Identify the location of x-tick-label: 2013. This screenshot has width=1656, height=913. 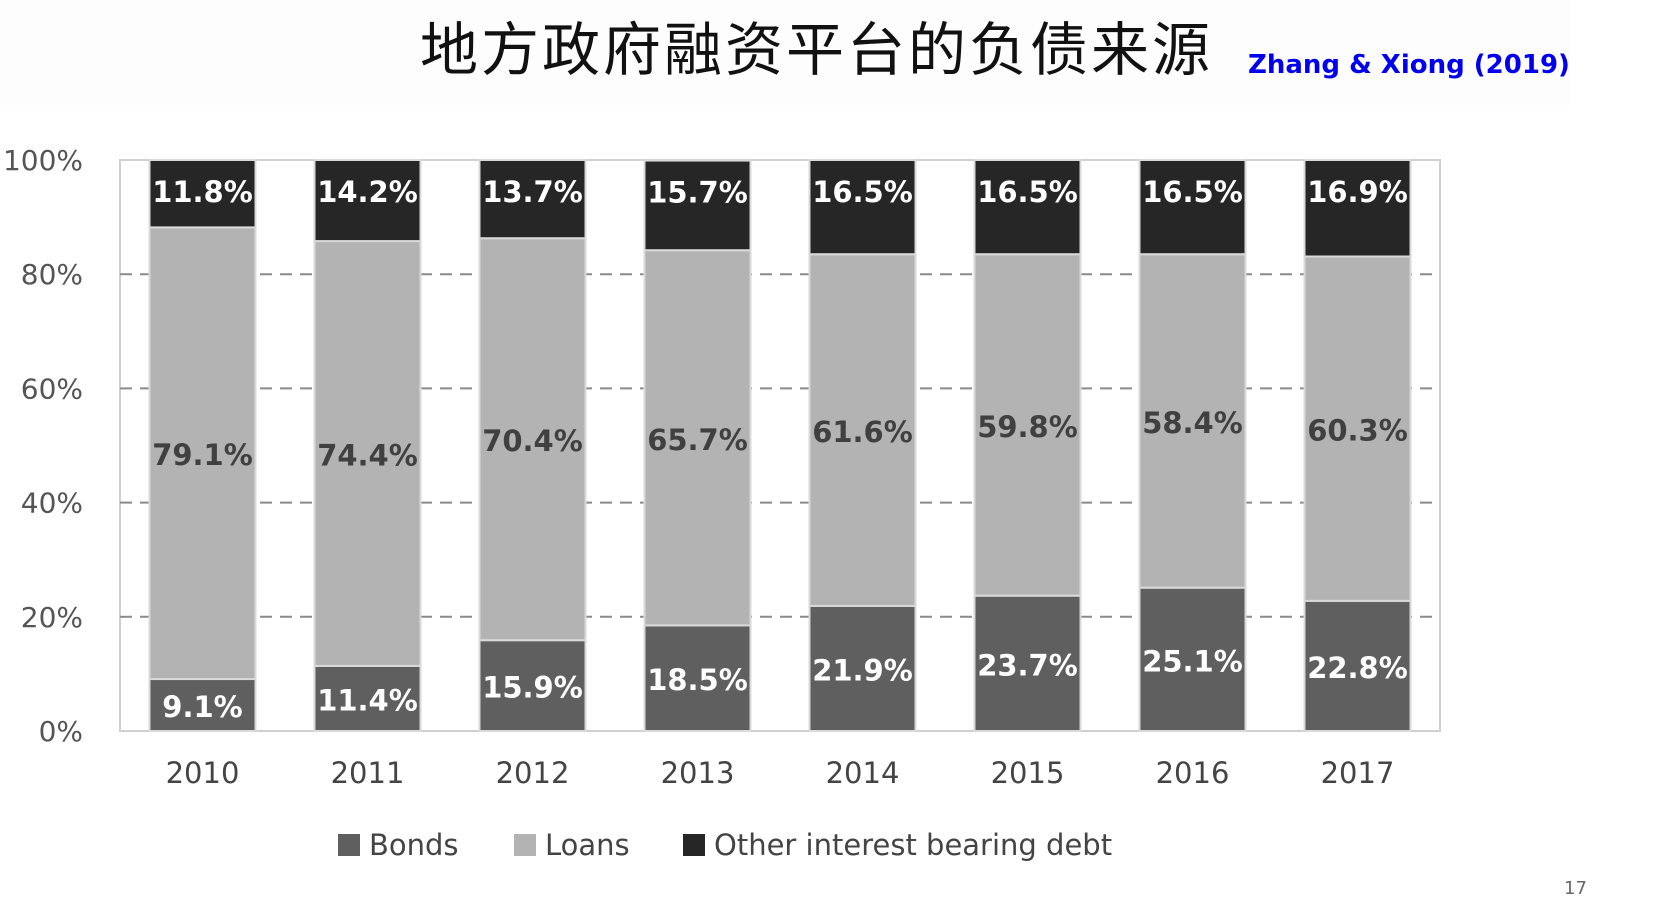
(698, 773).